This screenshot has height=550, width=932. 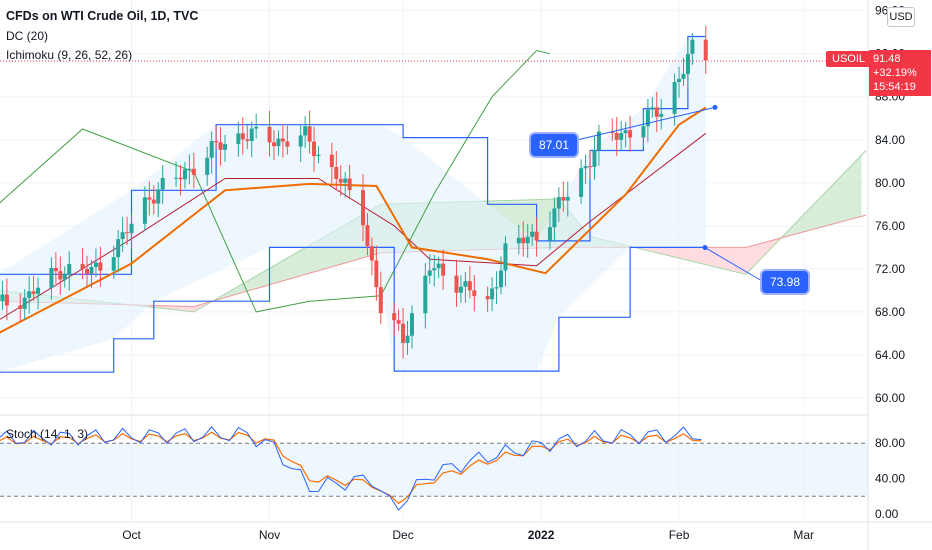 What do you see at coordinates (849, 59) in the screenshot?
I see `symbol-badge: USOIL` at bounding box center [849, 59].